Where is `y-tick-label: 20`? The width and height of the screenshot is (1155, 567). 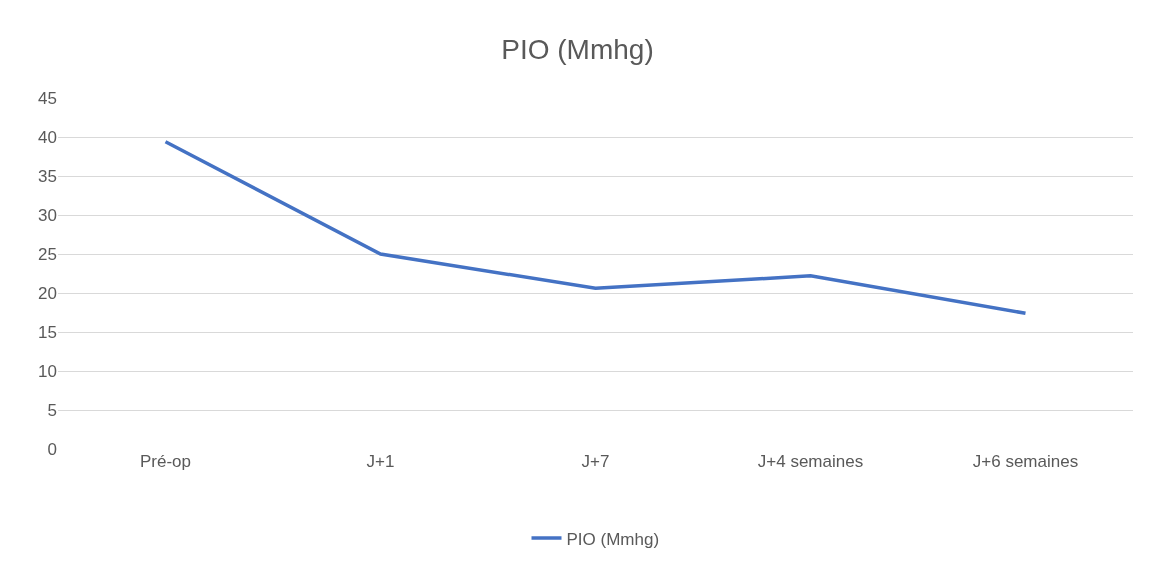
y-tick-label: 20 is located at coordinates (47, 293).